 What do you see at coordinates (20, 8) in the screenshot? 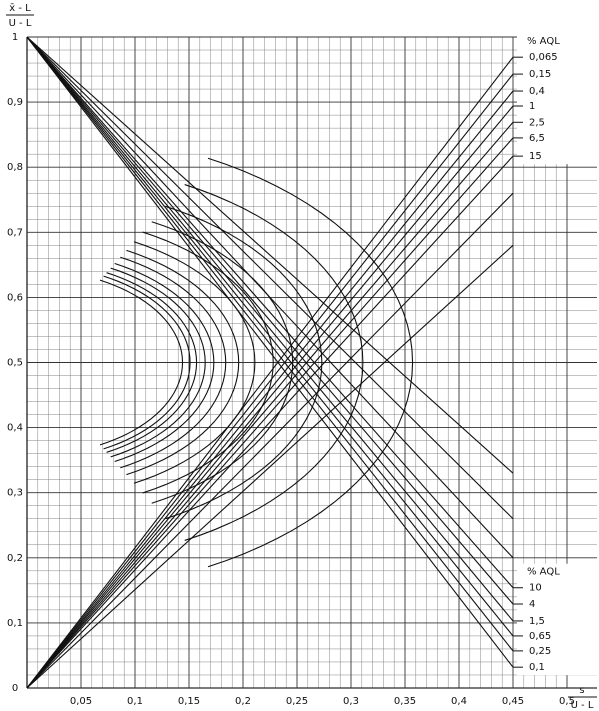
I see `y-label-numerator: x̄ - L` at bounding box center [20, 8].